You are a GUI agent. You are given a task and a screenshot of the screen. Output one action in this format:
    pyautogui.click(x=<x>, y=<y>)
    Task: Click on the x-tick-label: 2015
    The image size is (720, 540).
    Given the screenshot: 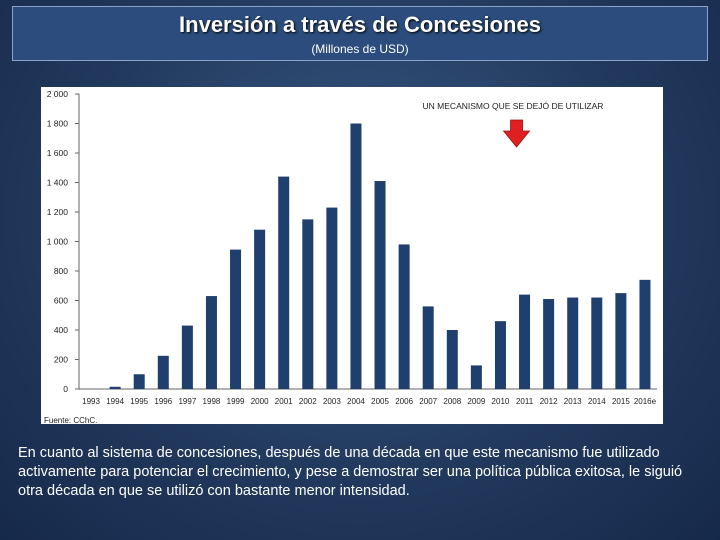 What is the action you would take?
    pyautogui.click(x=621, y=401)
    